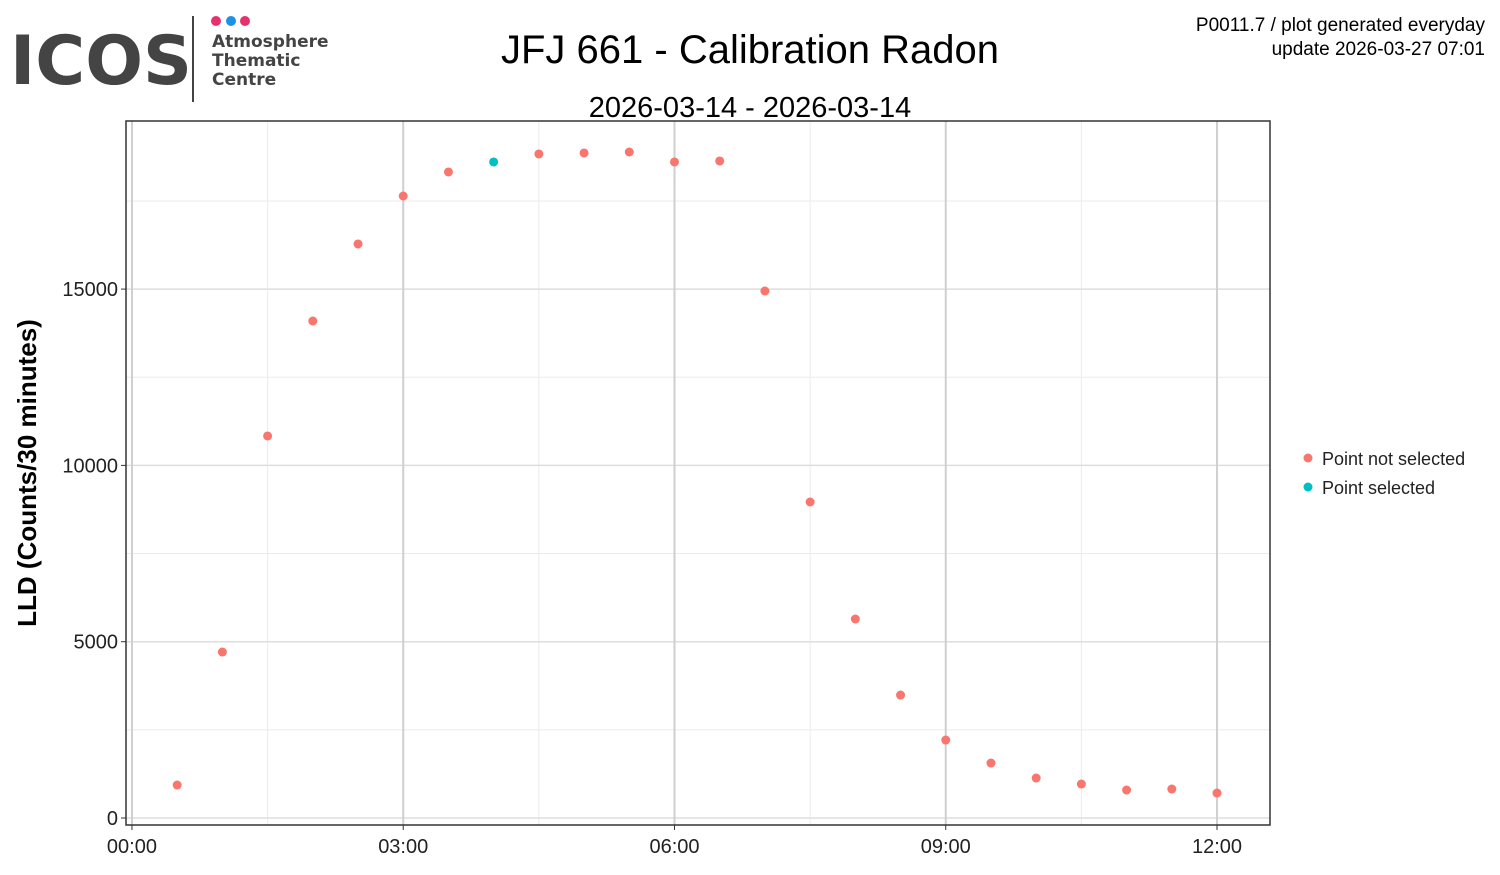 Image resolution: width=1500 pixels, height=875 pixels. What do you see at coordinates (403, 847) in the screenshot?
I see `x-tick-label: 03:00` at bounding box center [403, 847].